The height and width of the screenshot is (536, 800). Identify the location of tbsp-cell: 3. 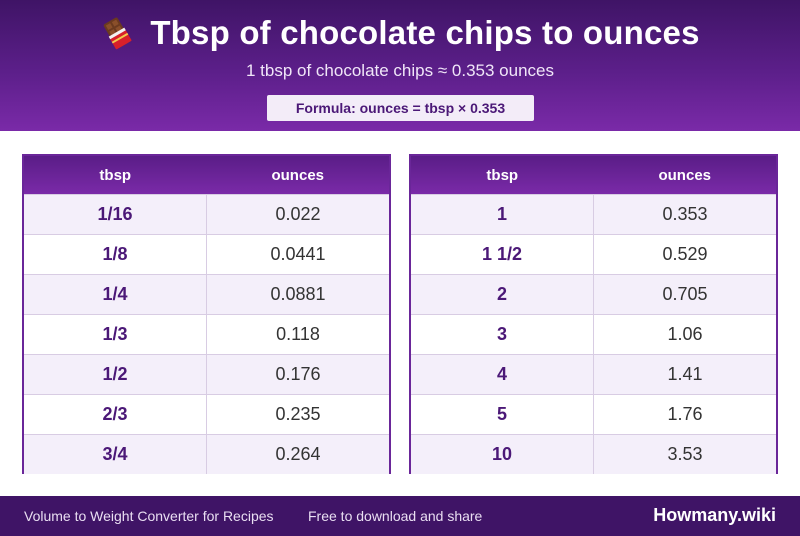
(502, 334).